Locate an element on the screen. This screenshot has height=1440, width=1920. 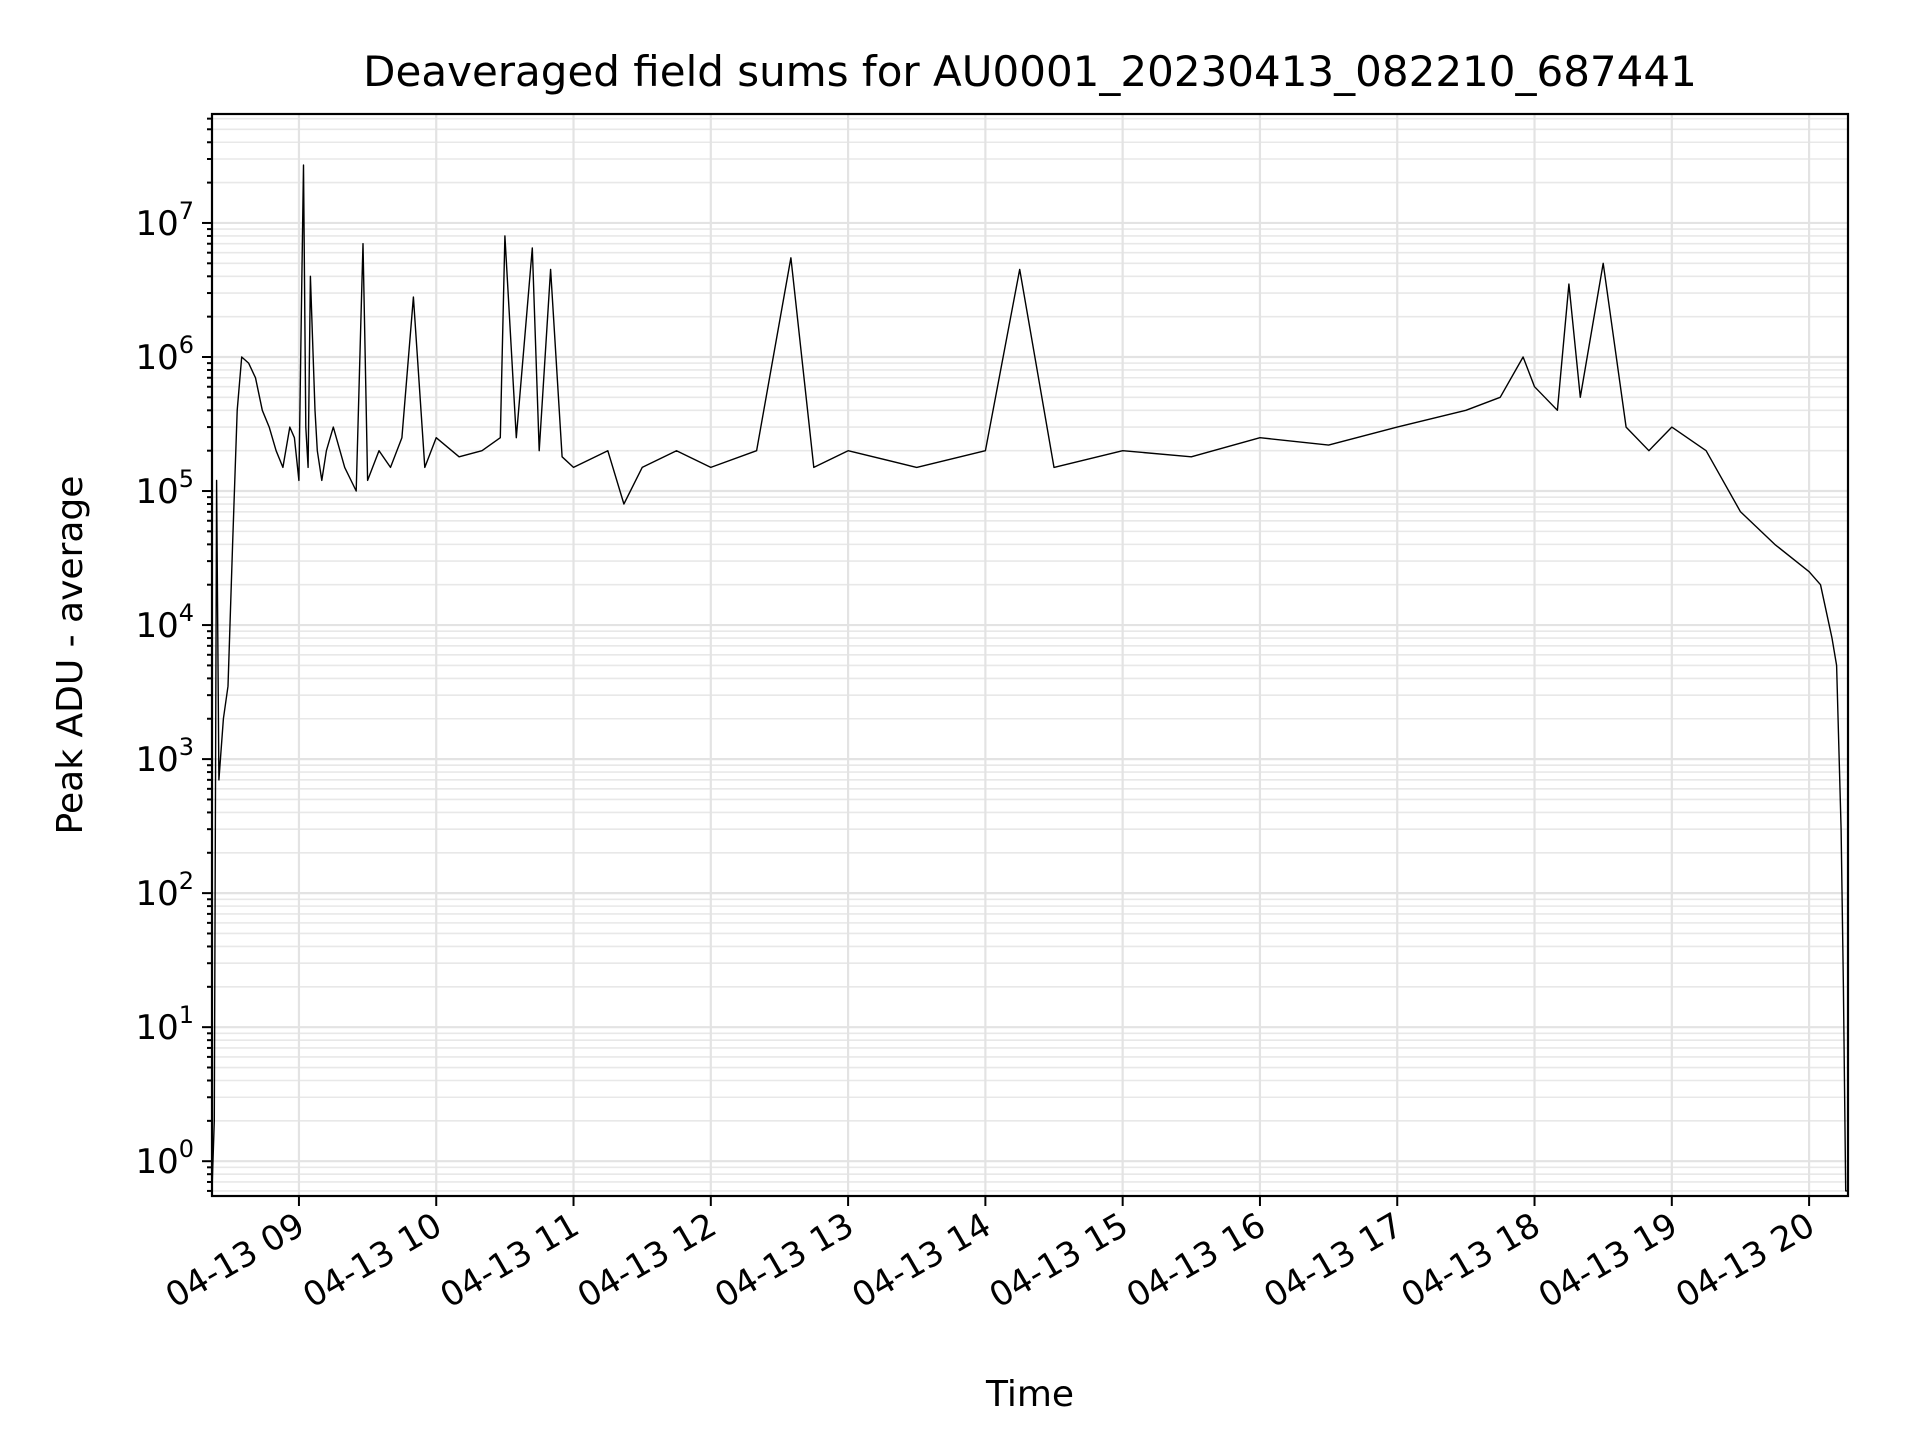
x-tick-label: 04-13 15 is located at coordinates (1059, 1260).